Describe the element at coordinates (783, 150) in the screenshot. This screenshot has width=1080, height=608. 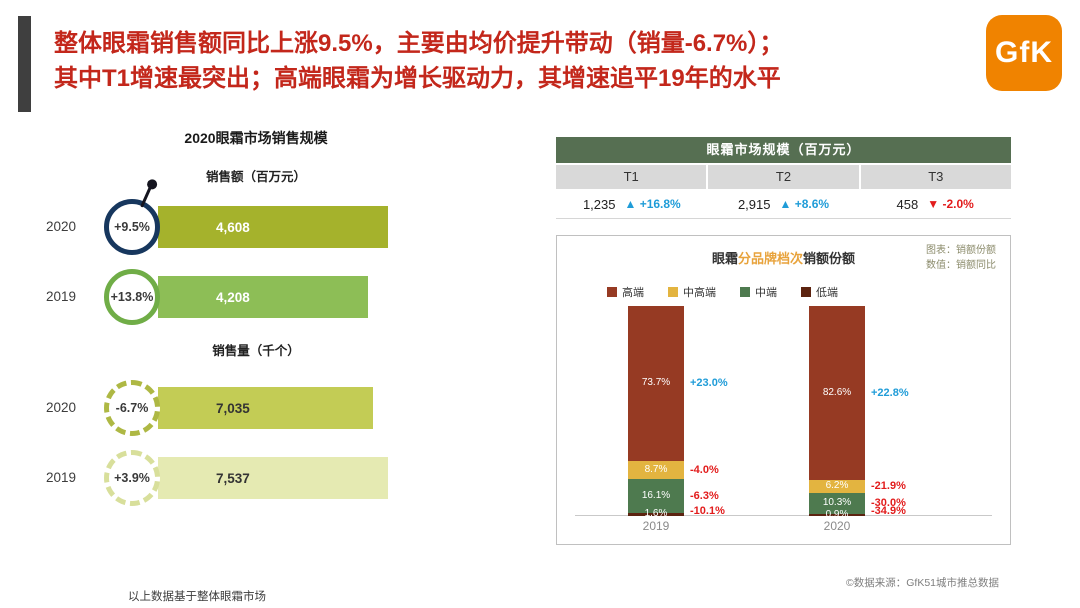
I see `table-title: 眼霜市场规模（百万元）` at that location.